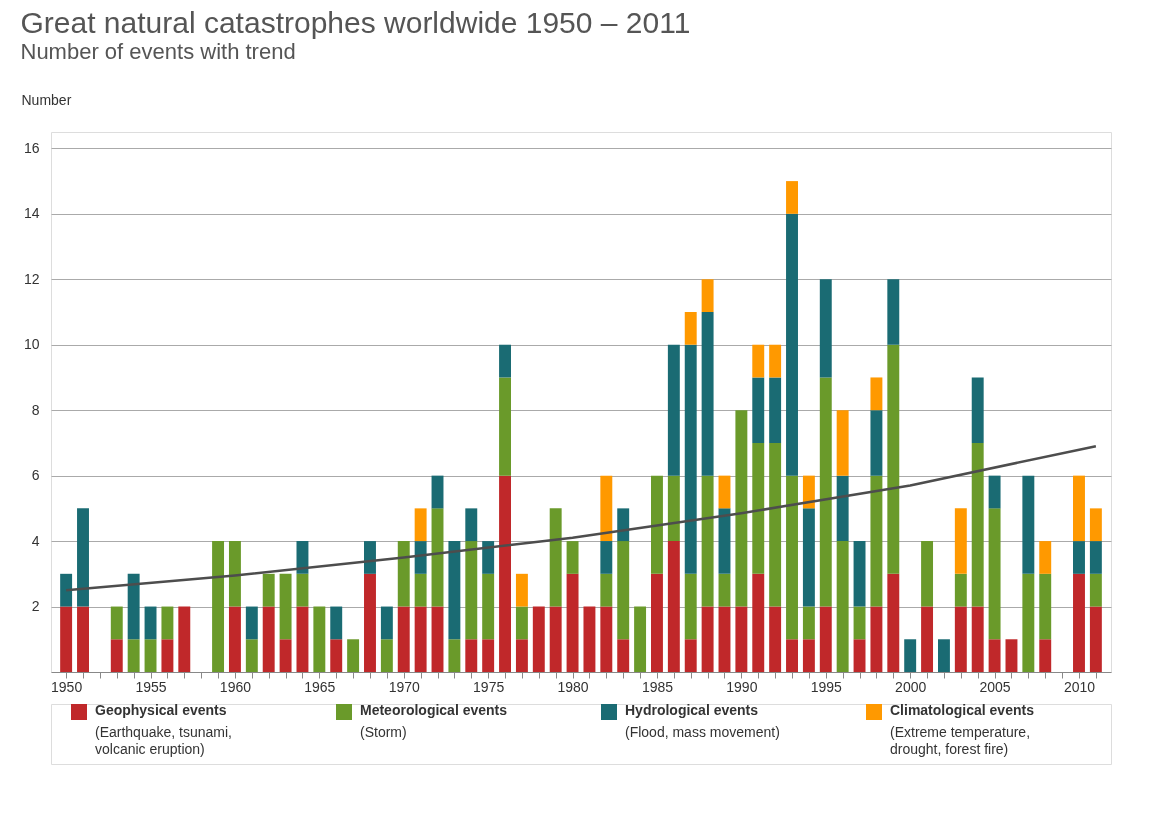  I want to click on x-tick-label: 1985, so click(657, 686).